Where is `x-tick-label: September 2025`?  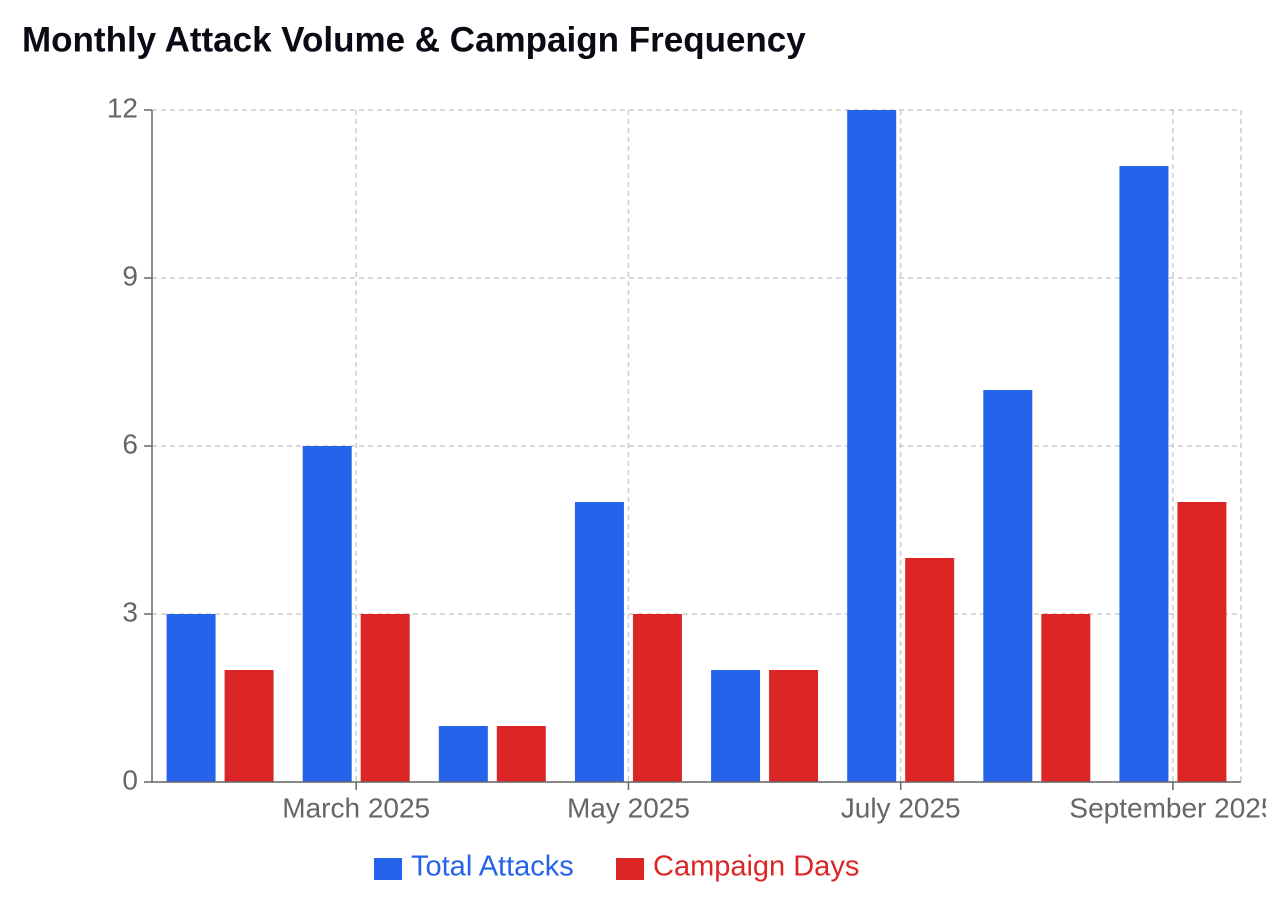
x-tick-label: September 2025 is located at coordinates (1167, 807).